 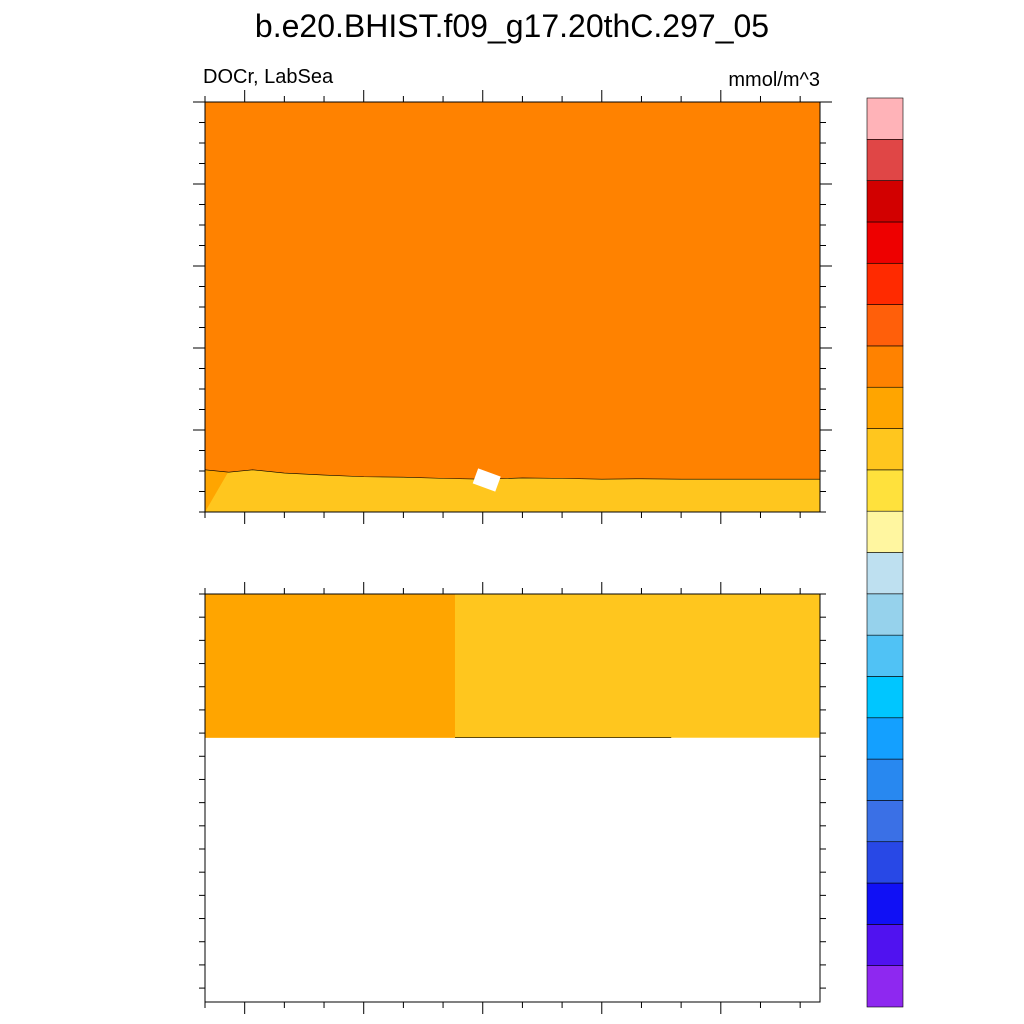 I want to click on chart-title: b.e20.BHIST.f09_g17.20thC.297_05, so click(x=512, y=26).